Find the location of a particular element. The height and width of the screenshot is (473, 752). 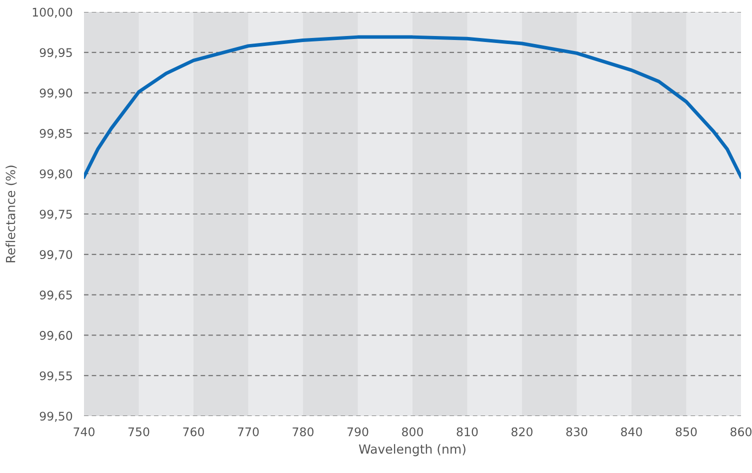

y-tick-label: 99,50 is located at coordinates (56, 417).